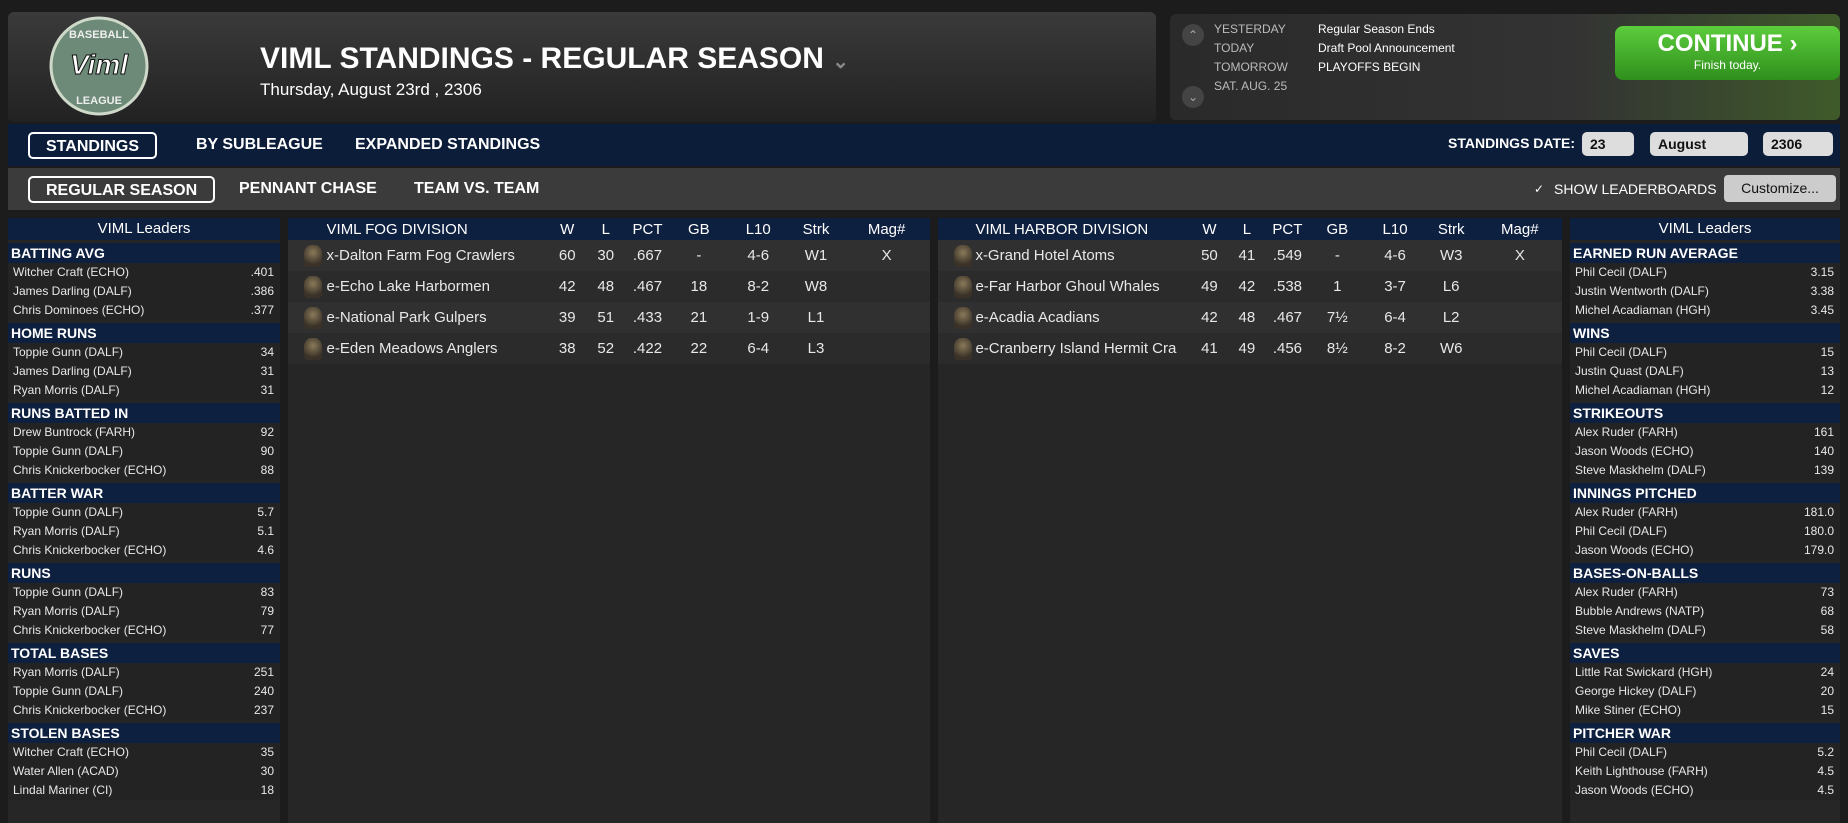 This screenshot has width=1848, height=823. What do you see at coordinates (144, 752) in the screenshot?
I see `leader-row: Witcher Craft (ECHO) 35` at bounding box center [144, 752].